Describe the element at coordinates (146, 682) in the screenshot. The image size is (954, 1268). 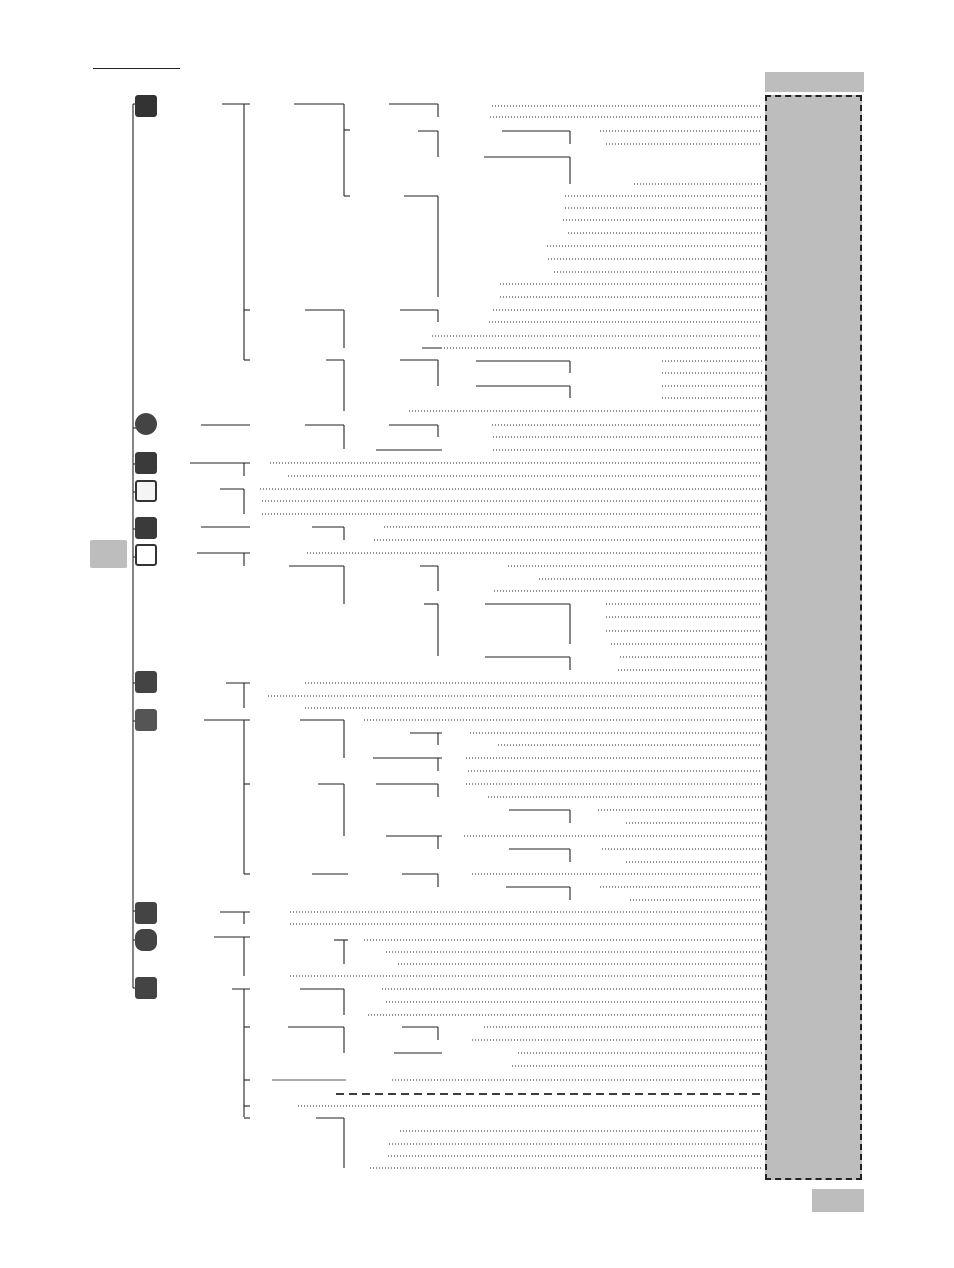
I see `bar-chart-icon` at that location.